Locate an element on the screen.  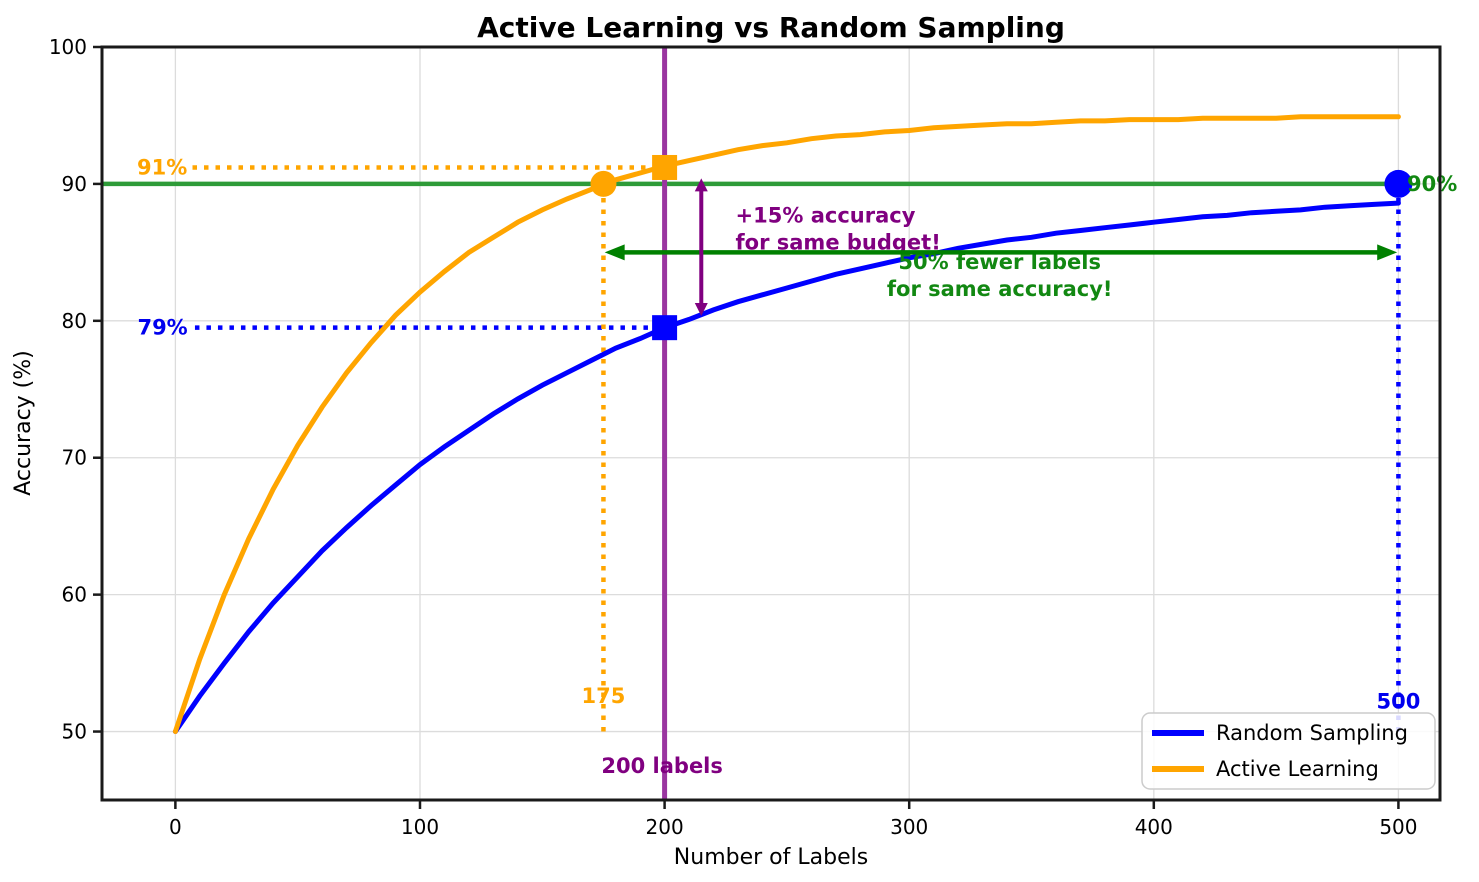
y-tick-label: 60 is located at coordinates (74, 595).